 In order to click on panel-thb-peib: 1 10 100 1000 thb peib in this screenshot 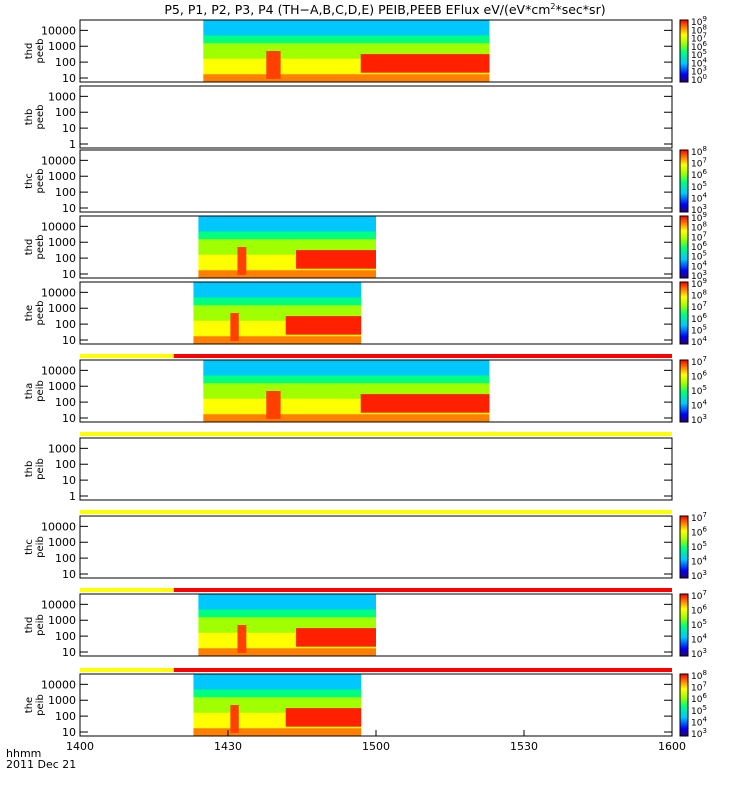, I will do `click(348, 467)`.